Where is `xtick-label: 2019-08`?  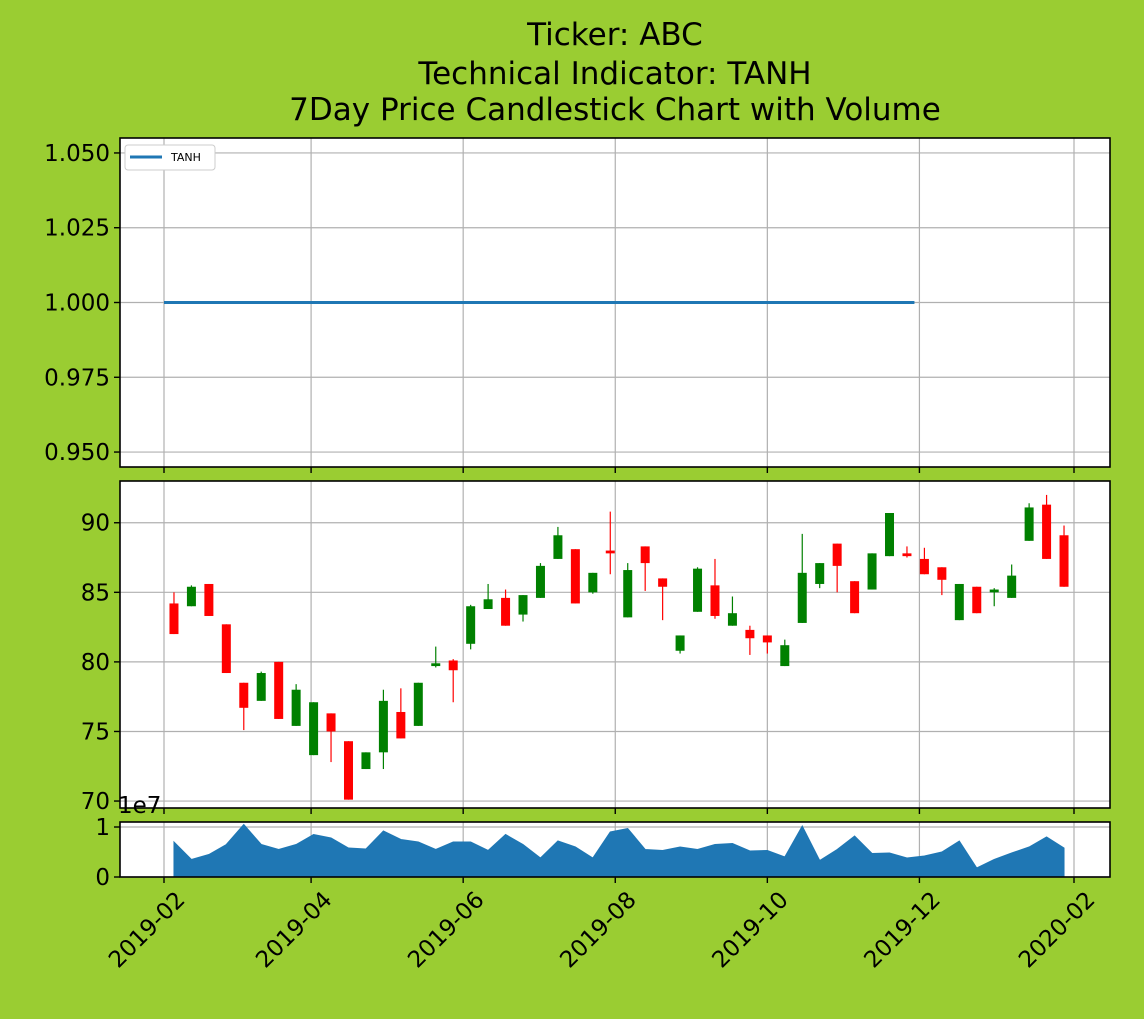
xtick-label: 2019-08 is located at coordinates (598, 930).